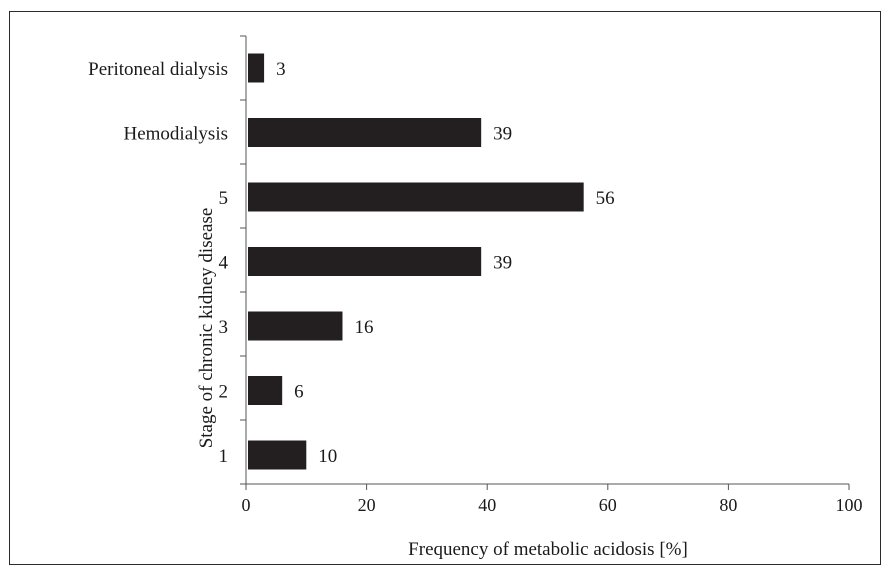 This screenshot has height=571, width=893. Describe the element at coordinates (224, 263) in the screenshot. I see `category-label-3: 4` at that location.